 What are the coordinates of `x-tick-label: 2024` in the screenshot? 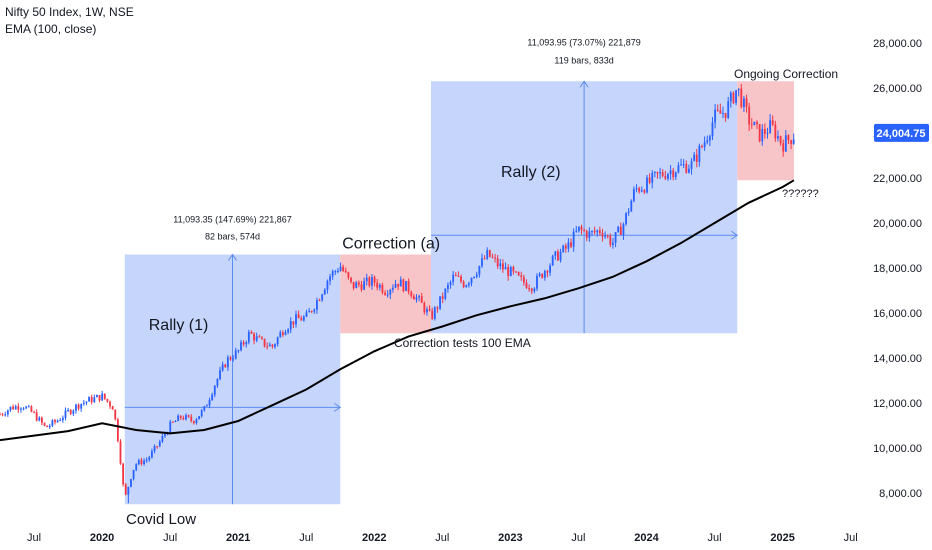 It's located at (646, 538).